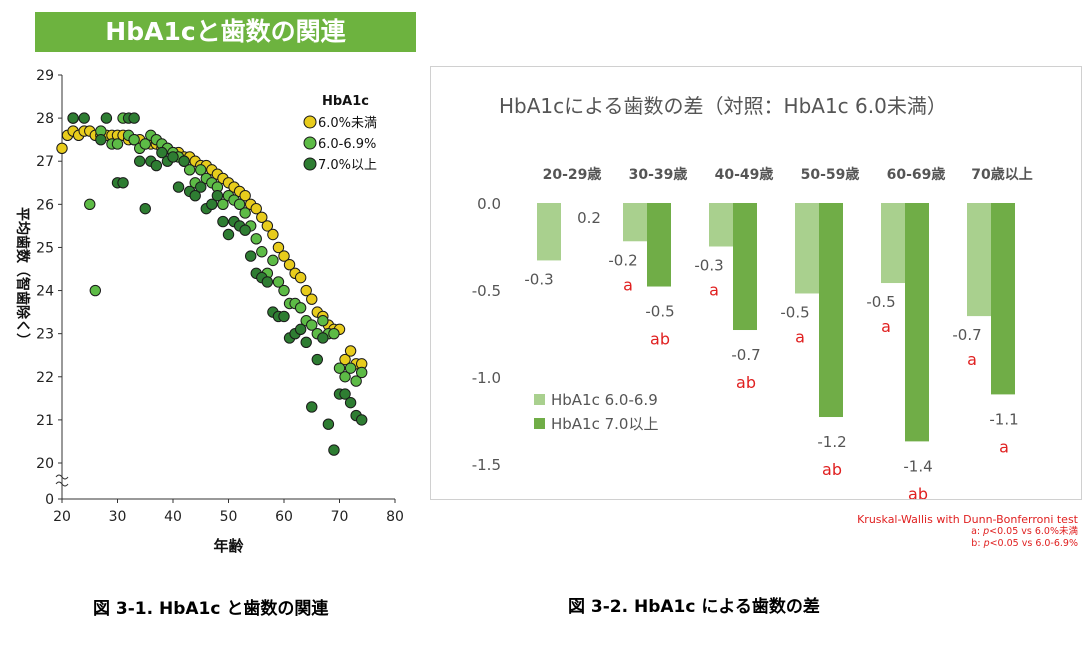 This screenshot has height=645, width=1090. Describe the element at coordinates (45, 248) in the screenshot. I see `y-tick-label: 25` at that location.